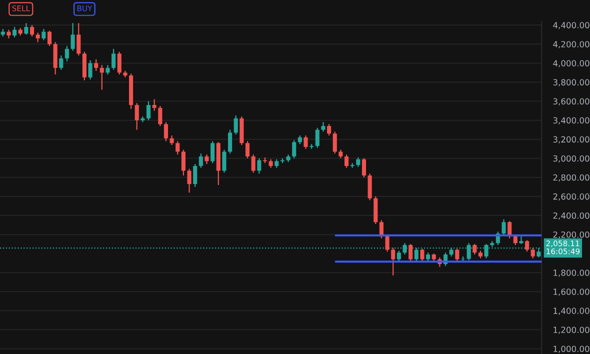 The width and height of the screenshot is (590, 354). What do you see at coordinates (572, 349) in the screenshot?
I see `y-tick-label: 1,000.00` at bounding box center [572, 349].